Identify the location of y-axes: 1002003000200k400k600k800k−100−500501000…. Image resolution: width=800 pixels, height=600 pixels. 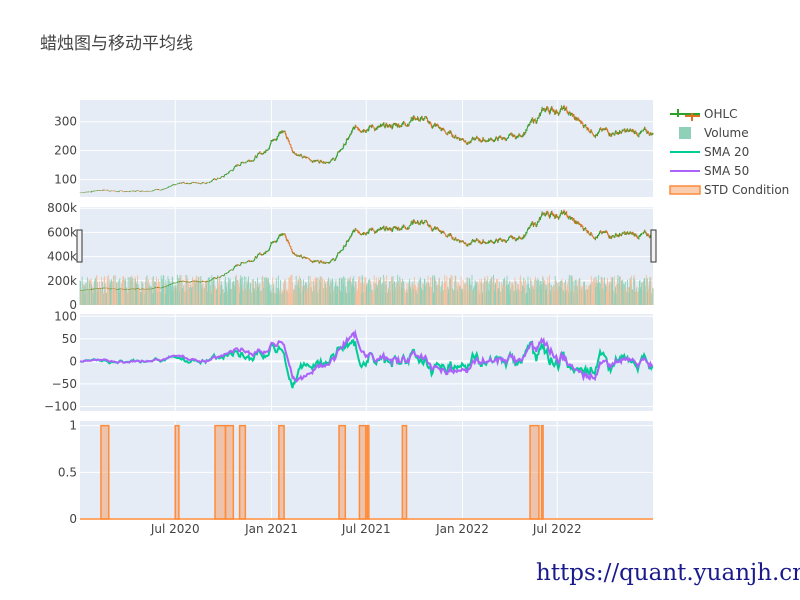
(60, 320).